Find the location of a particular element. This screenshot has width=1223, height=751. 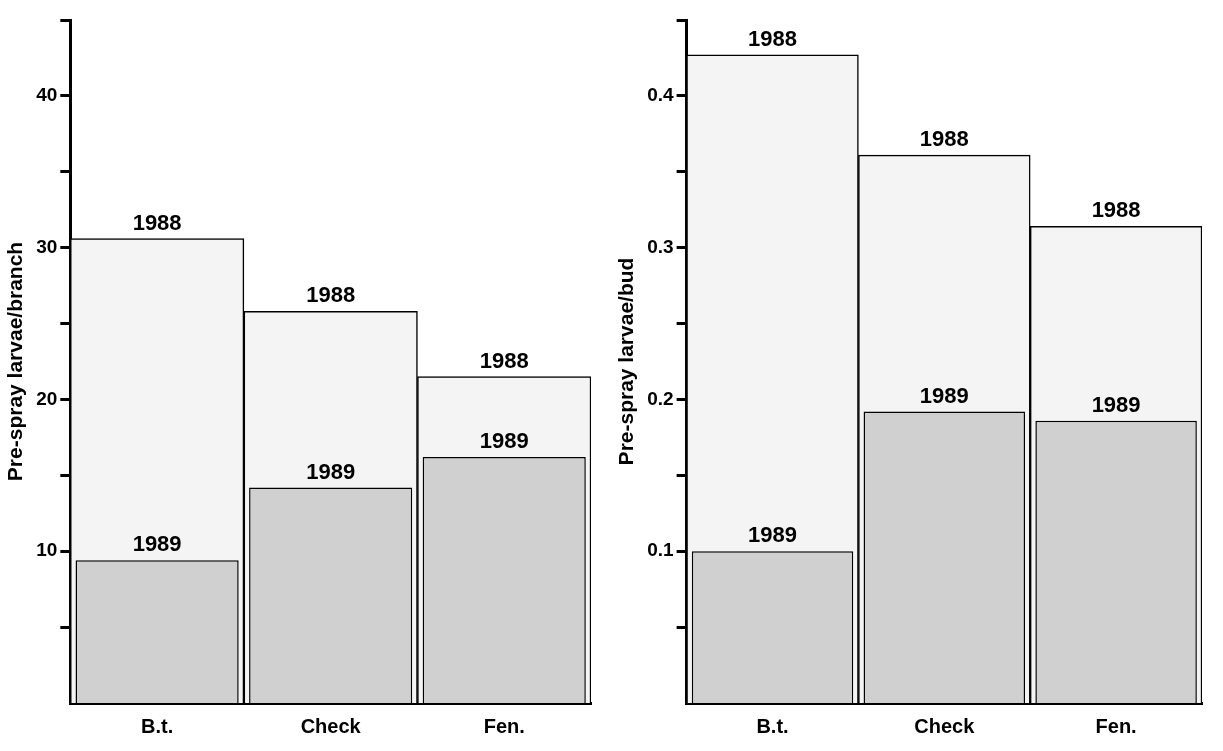

y-tick-label: 0.1 is located at coordinates (661, 550).